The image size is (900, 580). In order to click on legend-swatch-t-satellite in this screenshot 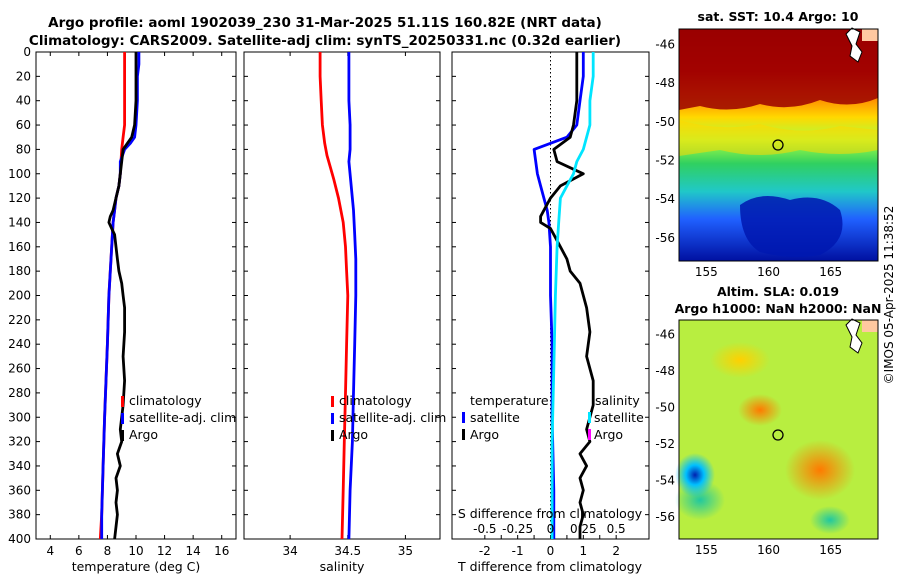, I will do `click(463, 417)`.